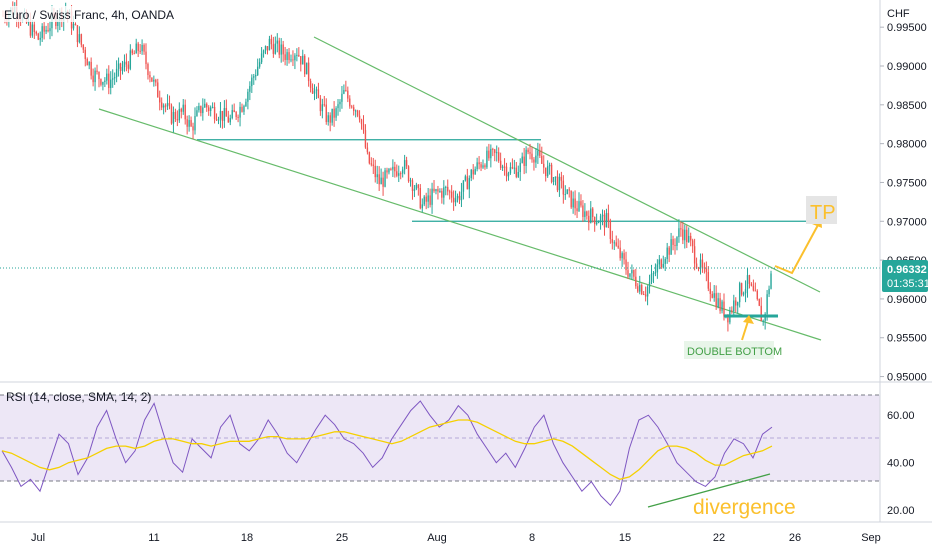 The image size is (932, 550). What do you see at coordinates (821, 210) in the screenshot?
I see `tp-box` at bounding box center [821, 210].